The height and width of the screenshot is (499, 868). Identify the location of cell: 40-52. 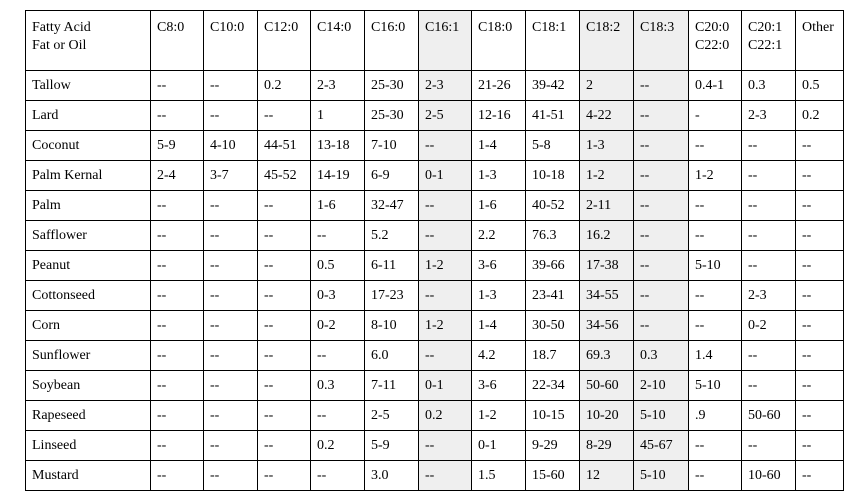
(552, 205).